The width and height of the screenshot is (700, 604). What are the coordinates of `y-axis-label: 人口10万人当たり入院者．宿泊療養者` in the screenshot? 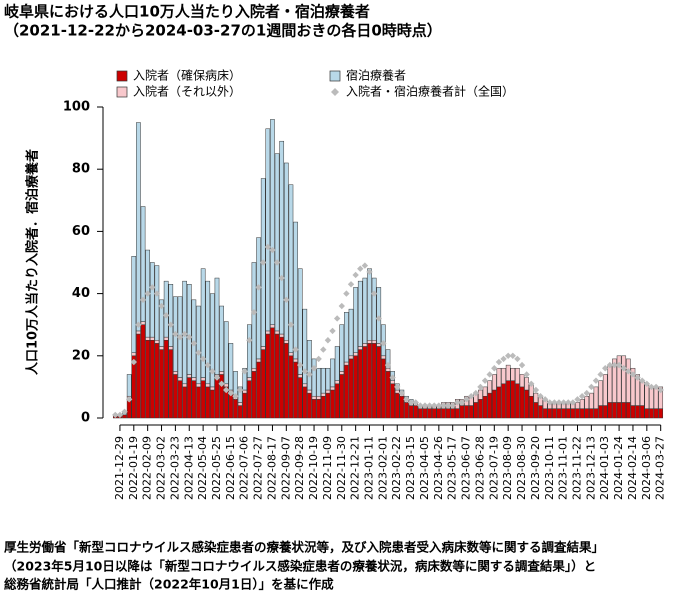 It's located at (33, 262).